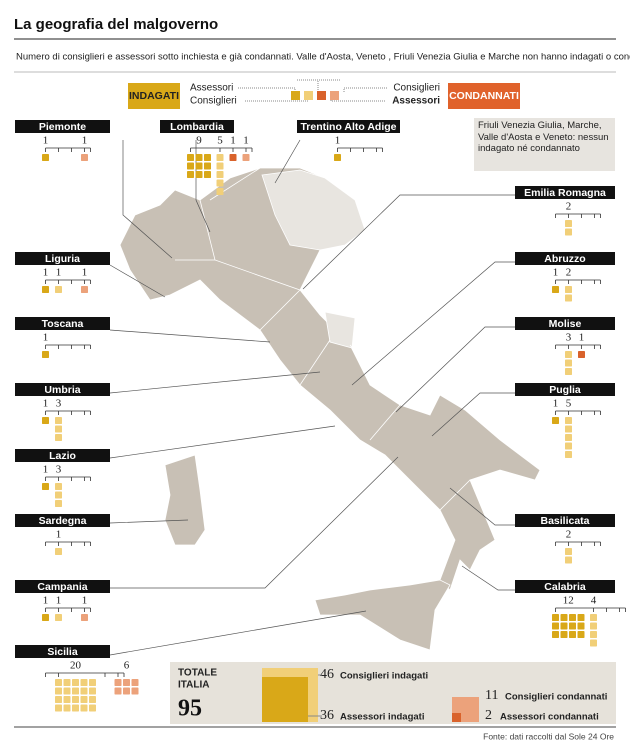 Image resolution: width=630 pixels, height=754 pixels. Describe the element at coordinates (285, 699) in the screenshot. I see `total-square` at that location.